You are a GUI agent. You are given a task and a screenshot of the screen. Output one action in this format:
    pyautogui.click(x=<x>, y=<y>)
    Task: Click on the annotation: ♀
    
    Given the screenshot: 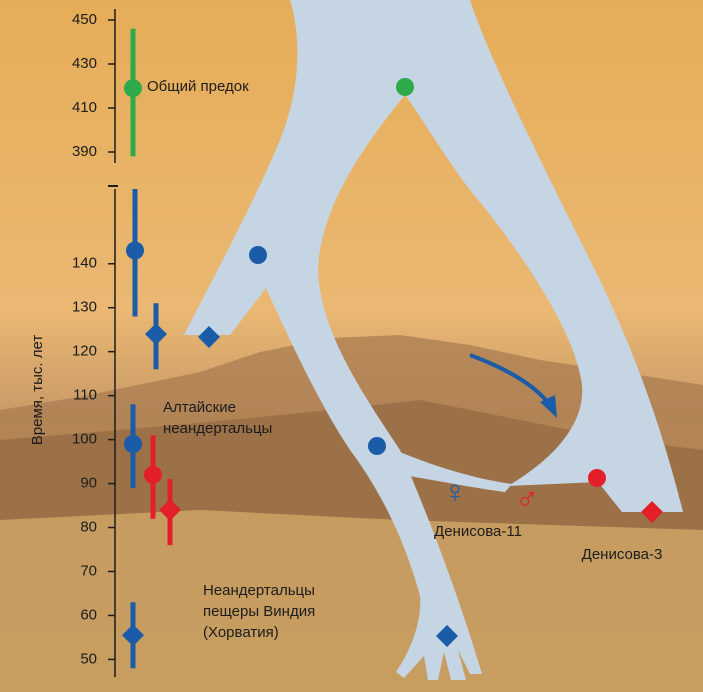 What is the action you would take?
    pyautogui.click(x=455, y=491)
    